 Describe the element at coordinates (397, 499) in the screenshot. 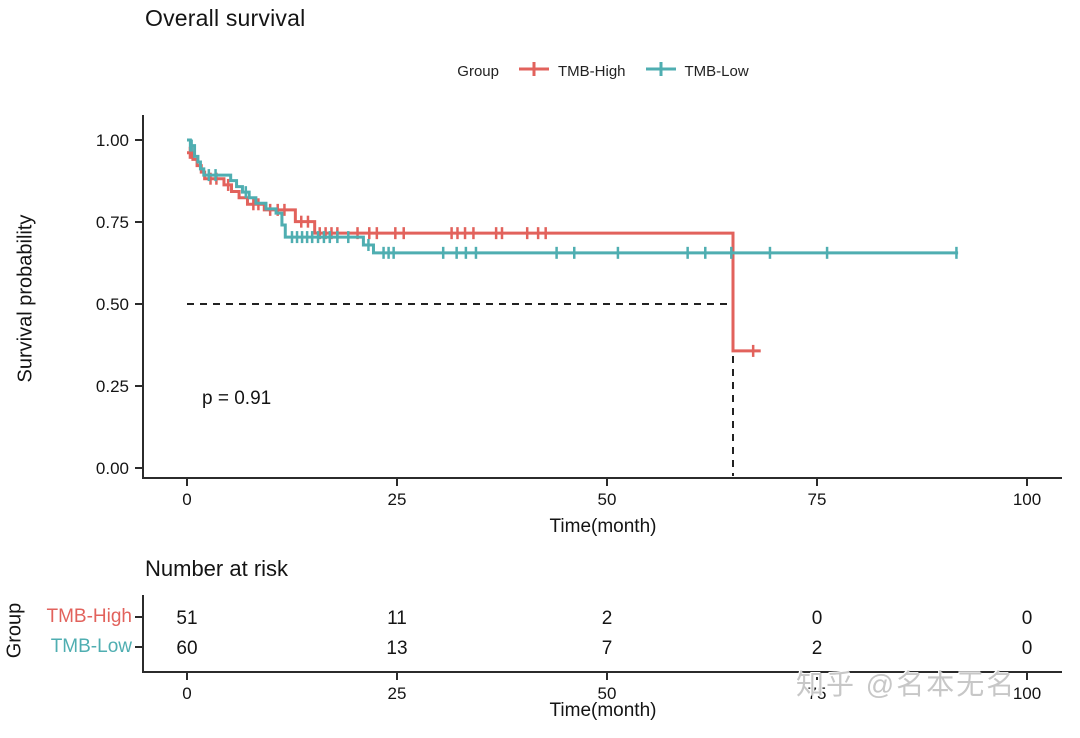

I see `x-tick-label: 25` at that location.